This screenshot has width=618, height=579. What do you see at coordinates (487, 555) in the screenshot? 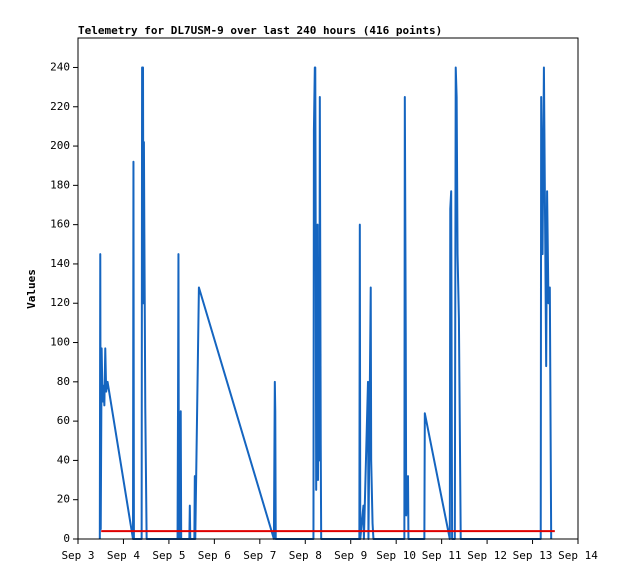
I see `x-tick-label: Sep 12` at bounding box center [487, 555].